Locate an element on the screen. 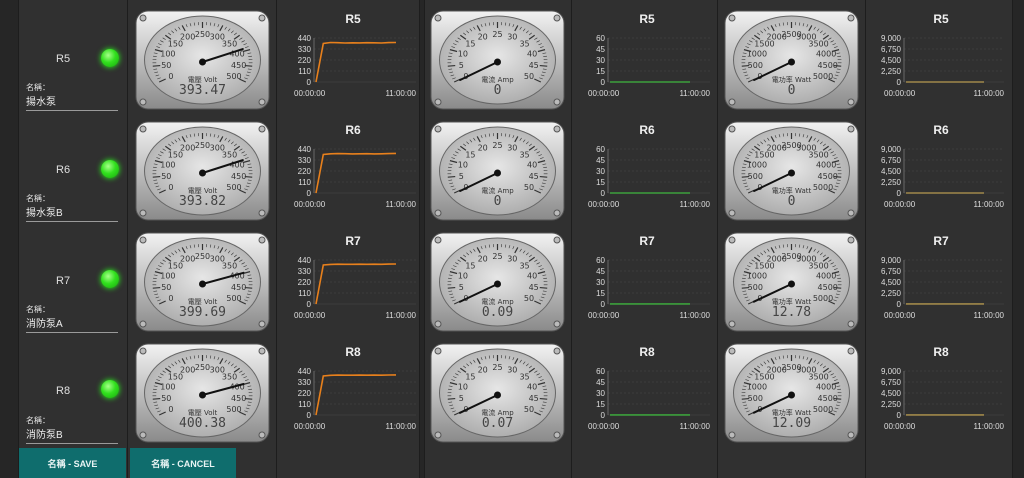 The width and height of the screenshot is (1024, 478). tick-label: 450 is located at coordinates (238, 65).